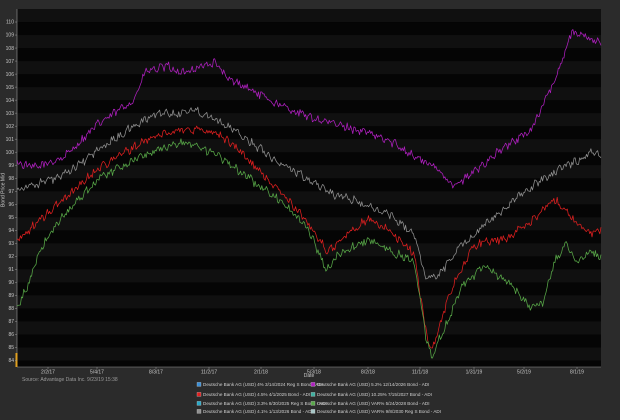 The image size is (620, 420). What do you see at coordinates (10, 62) in the screenshot?
I see `y-tick-label: 107` at bounding box center [10, 62].